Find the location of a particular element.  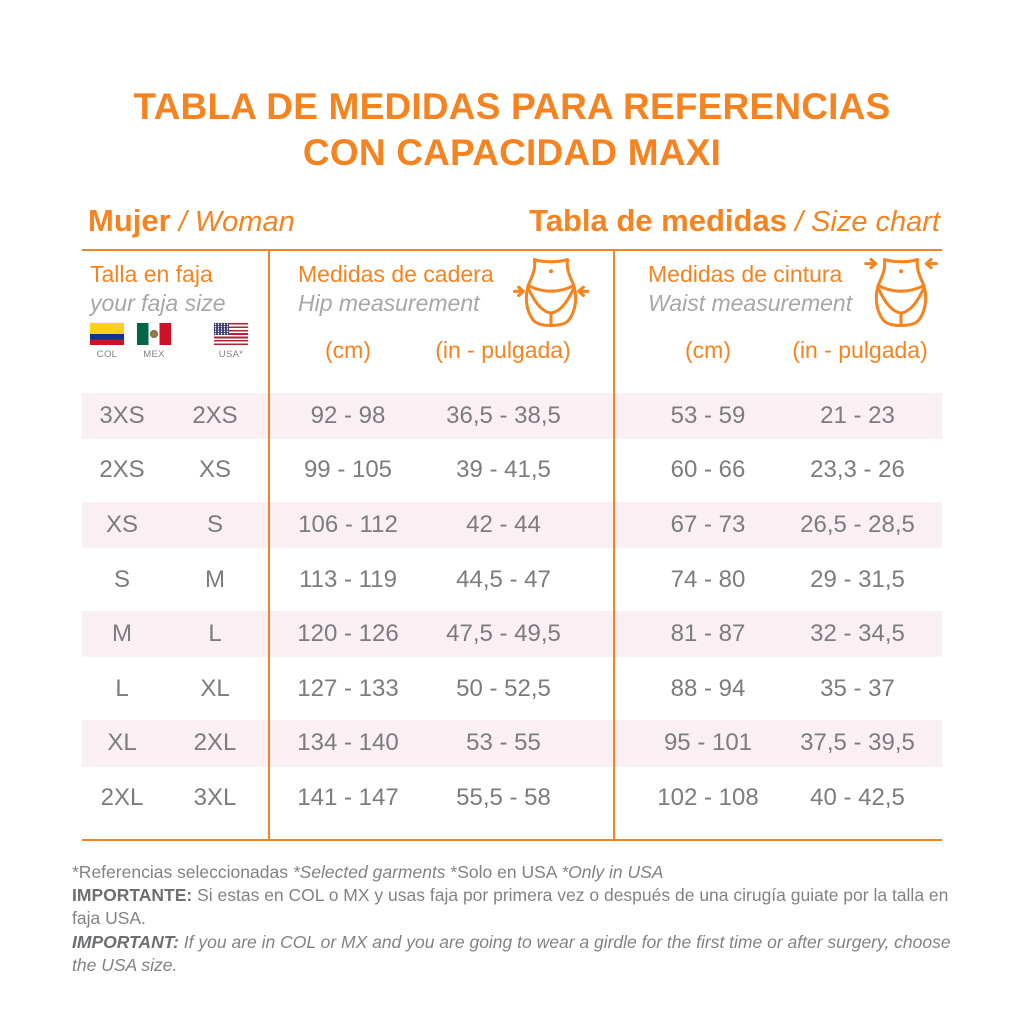

table-cell: 88 - 94 is located at coordinates (708, 688).